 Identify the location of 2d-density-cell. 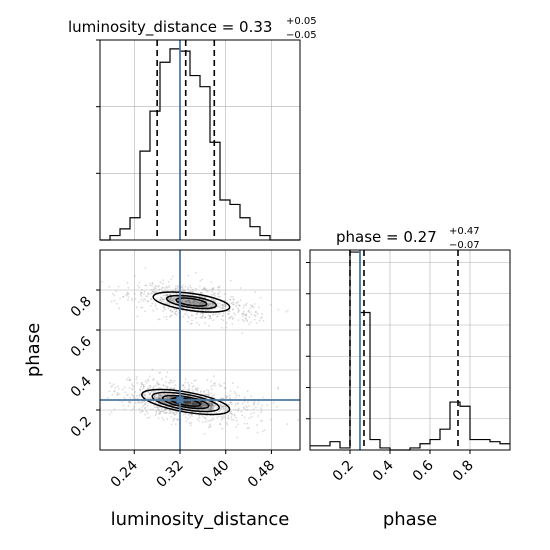
(161, 298).